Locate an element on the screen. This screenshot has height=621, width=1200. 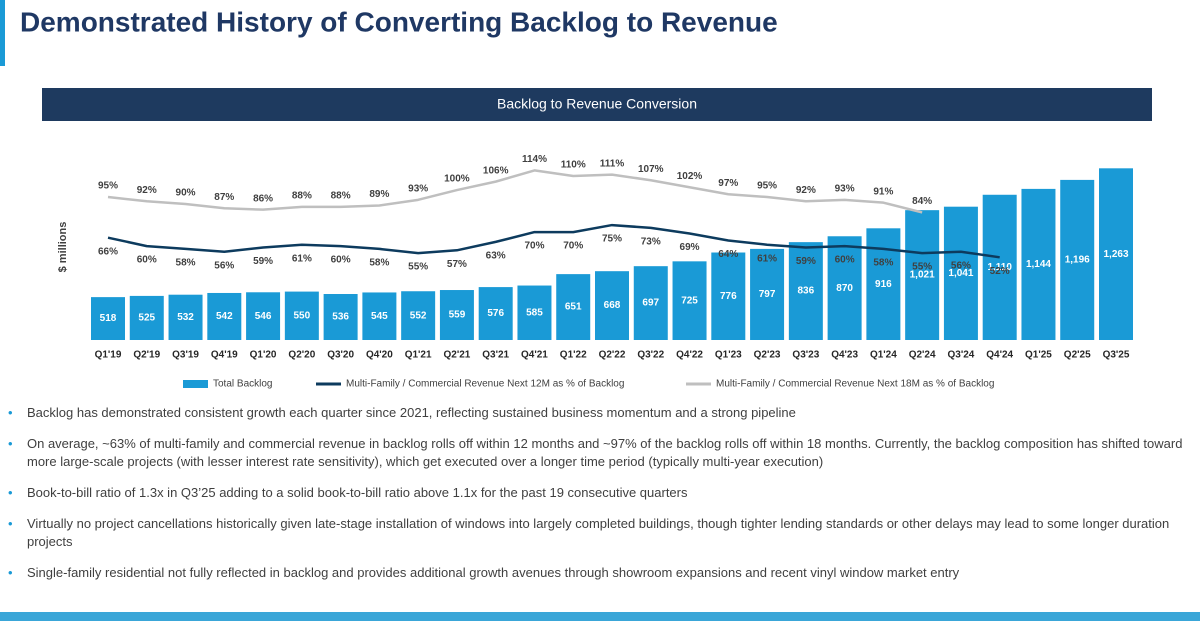
x-tick-label: Q3'24 is located at coordinates (961, 355).